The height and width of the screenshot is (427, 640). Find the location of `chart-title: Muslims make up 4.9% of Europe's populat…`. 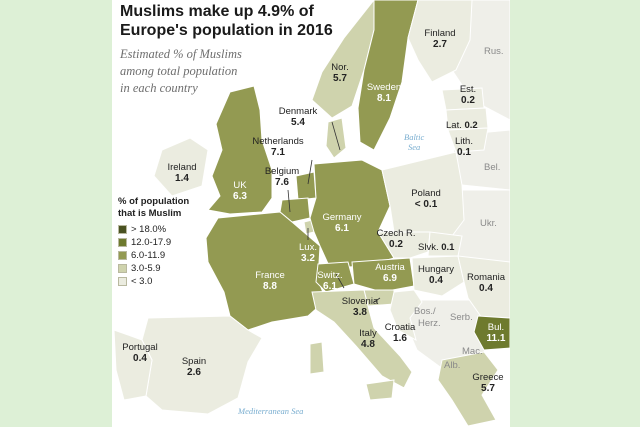

chart-title: Muslims make up 4.9% of Europe's populat… is located at coordinates (245, 21).